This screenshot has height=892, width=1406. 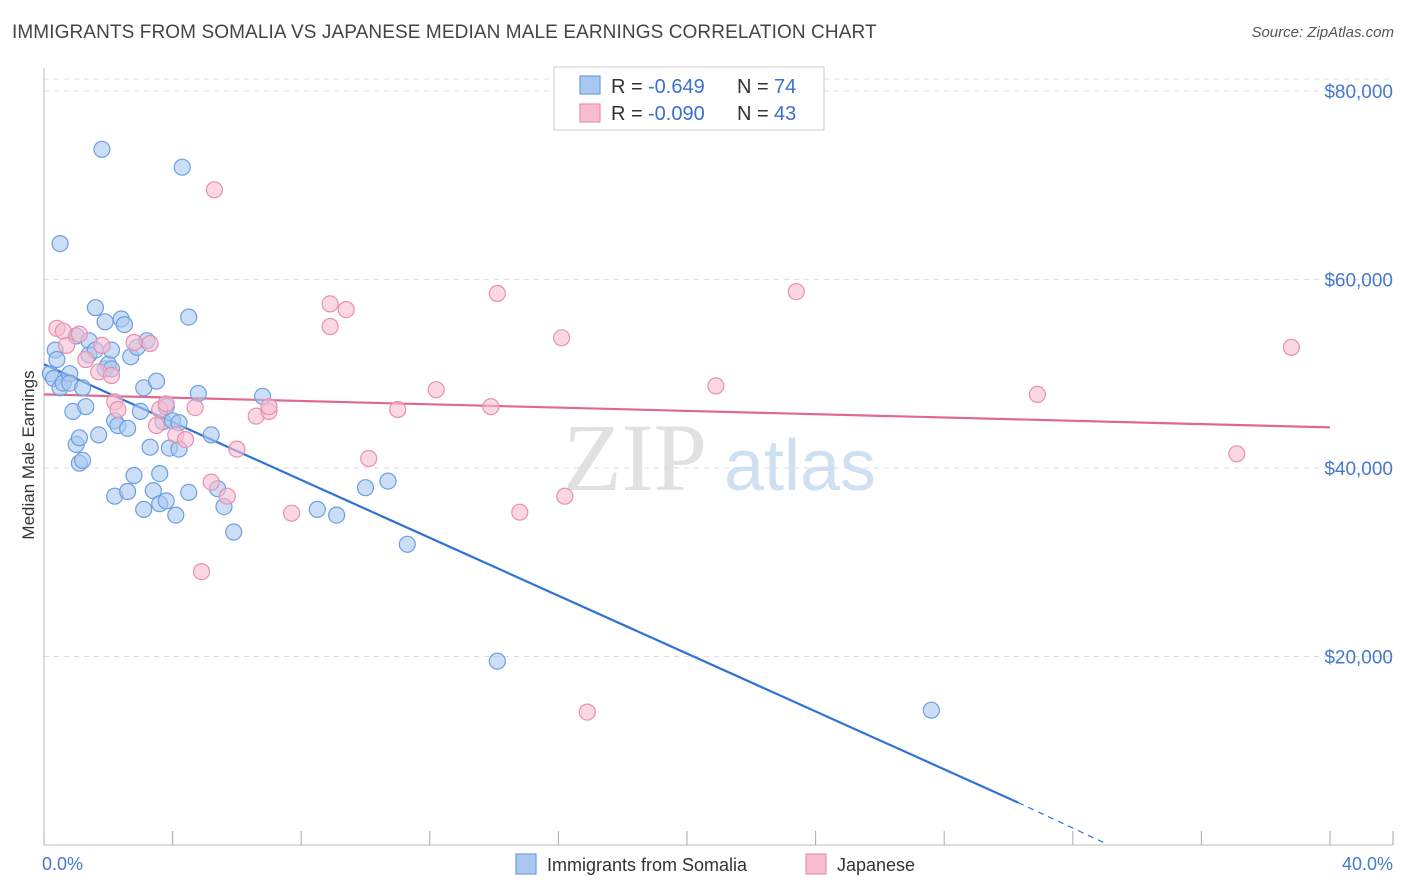 I want to click on legend-r-value-somalia: -0.649, so click(x=676, y=87).